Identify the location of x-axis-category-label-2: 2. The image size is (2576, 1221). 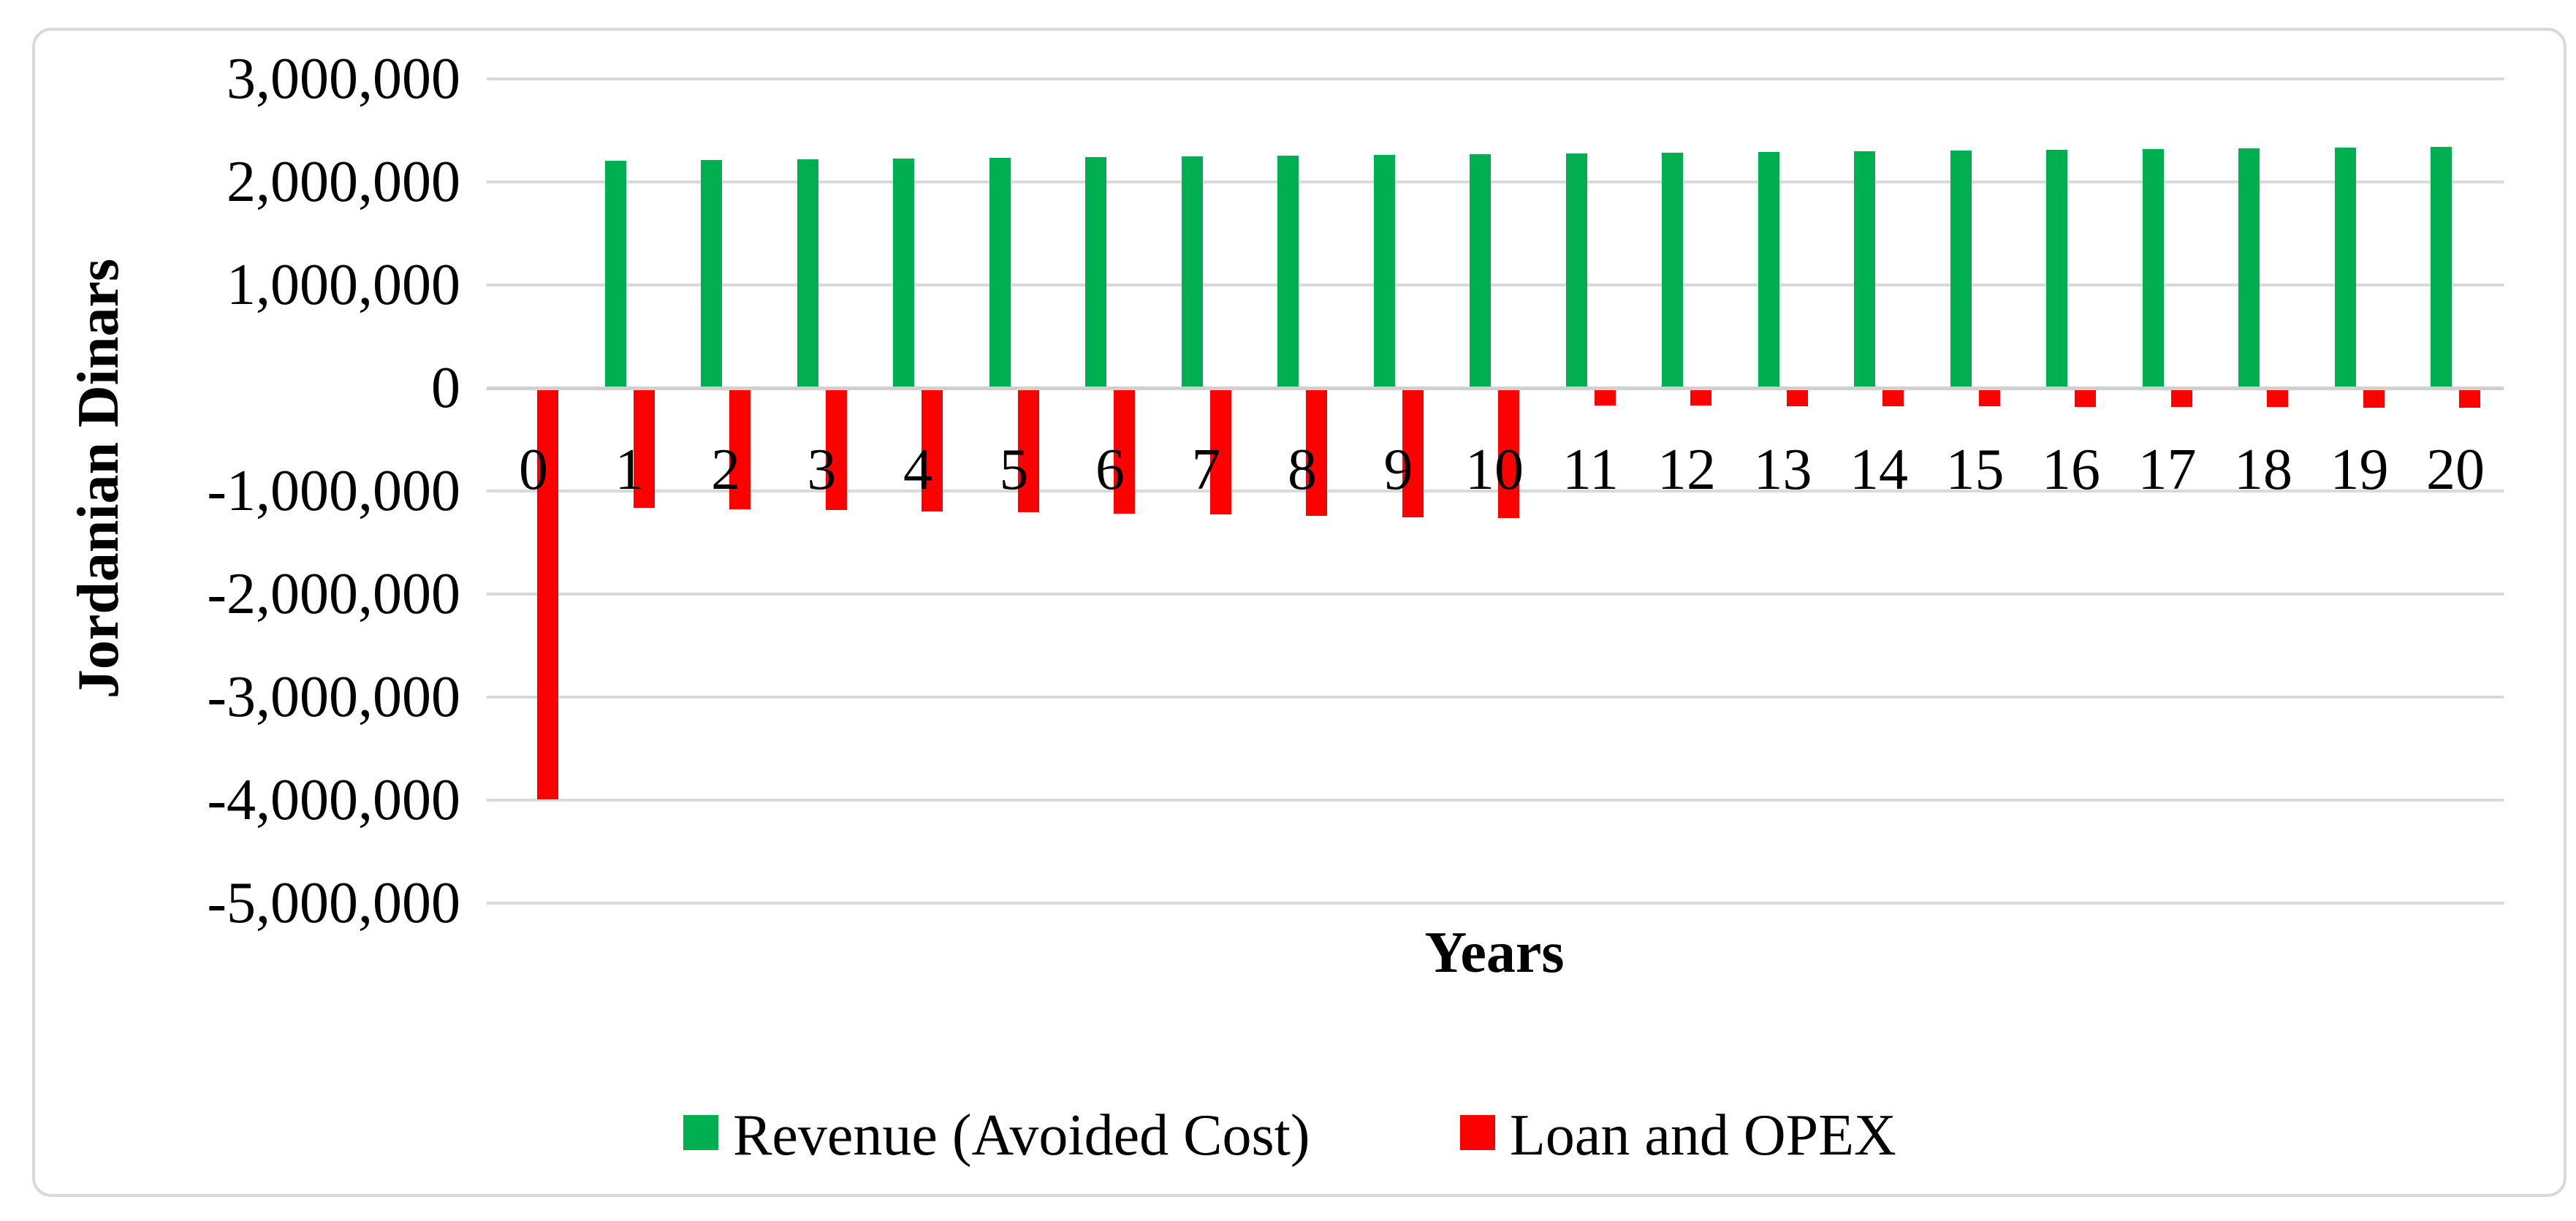
(725, 470).